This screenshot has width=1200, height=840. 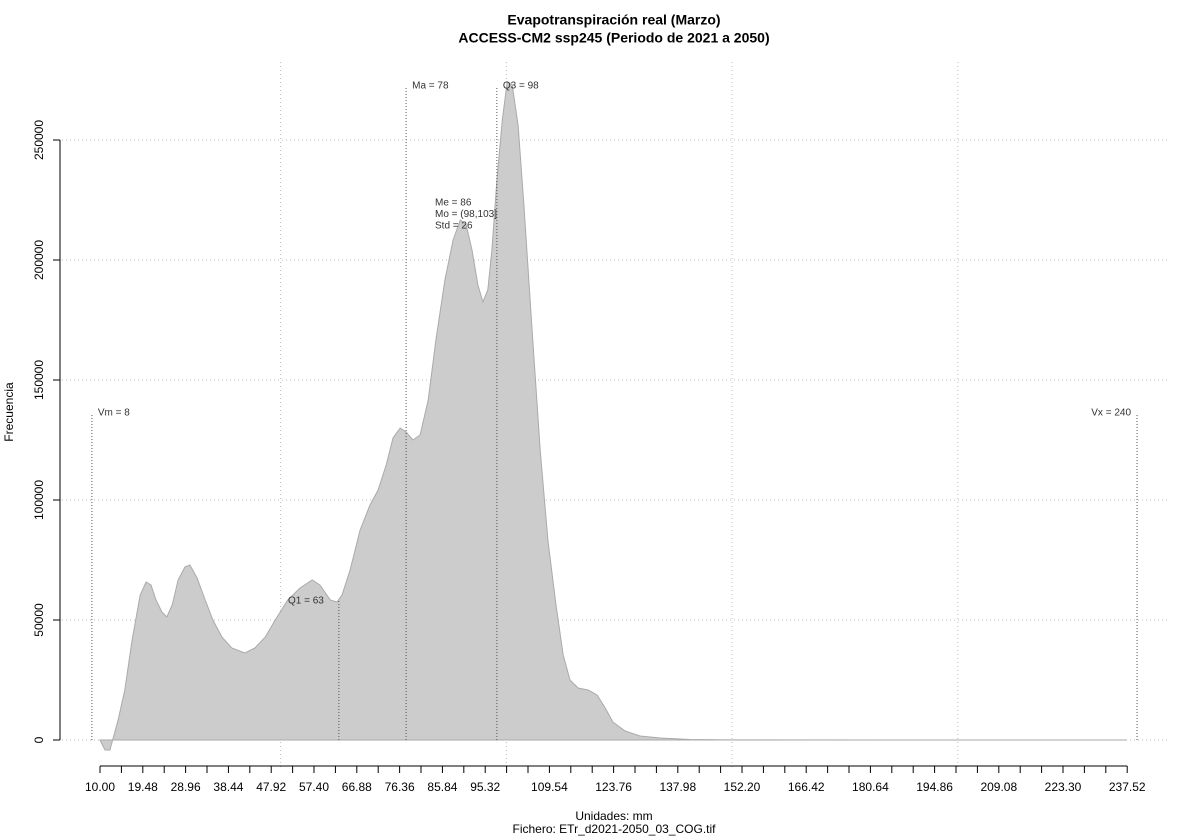 I want to click on y-tick-label: 100000, so click(x=39, y=500).